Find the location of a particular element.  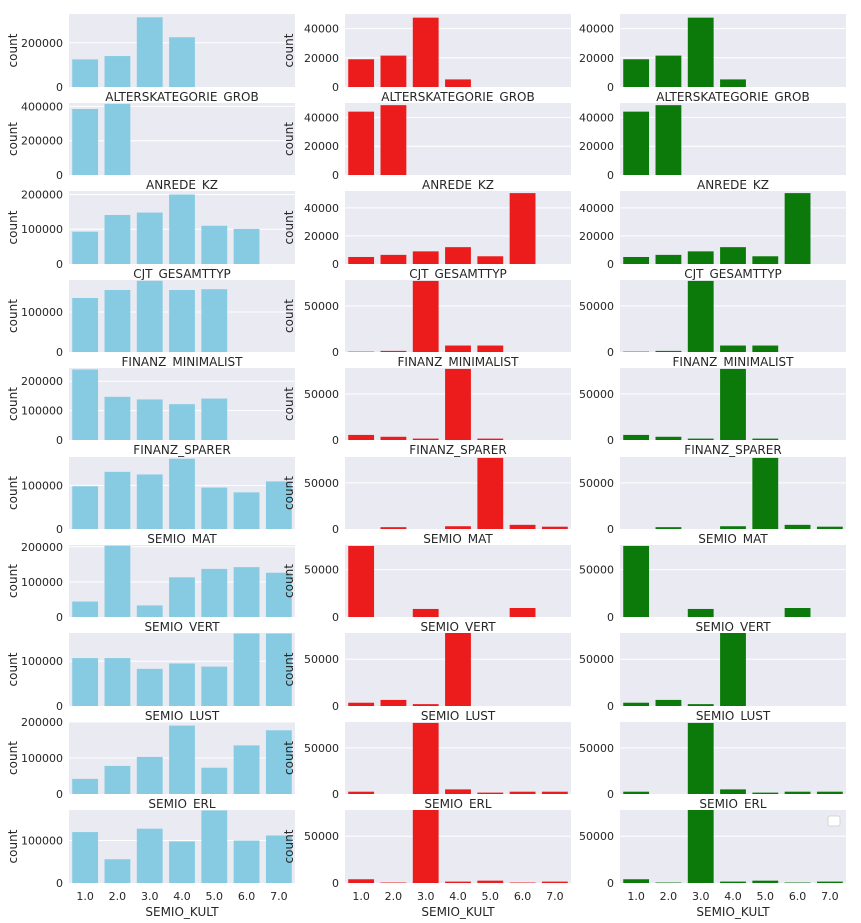

subplot-r3-c0: 0 100000 FINANZ_MINIMALIST count is located at coordinates (150, 324).